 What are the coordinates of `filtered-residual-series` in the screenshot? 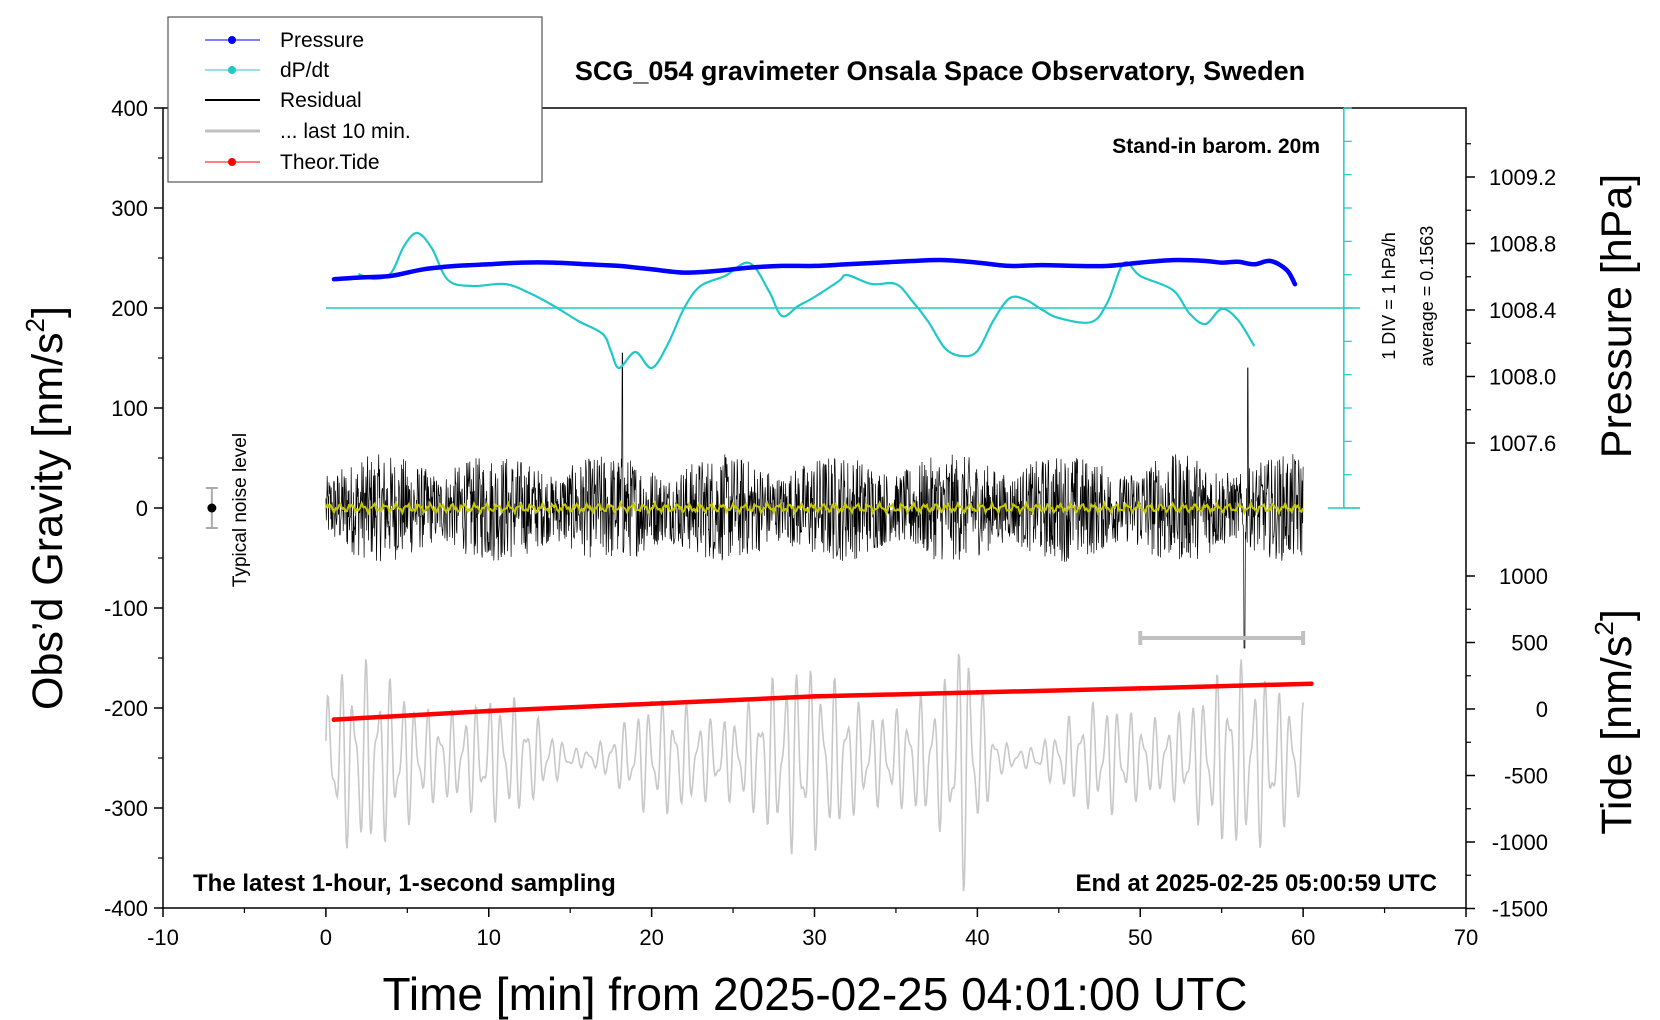 It's located at (814, 507).